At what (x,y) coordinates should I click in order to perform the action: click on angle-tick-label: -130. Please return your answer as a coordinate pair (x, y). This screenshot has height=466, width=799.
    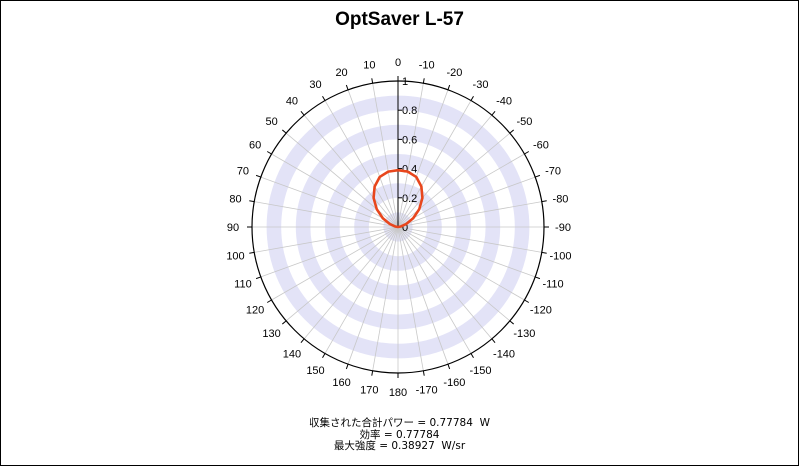
    Looking at the image, I should click on (524, 334).